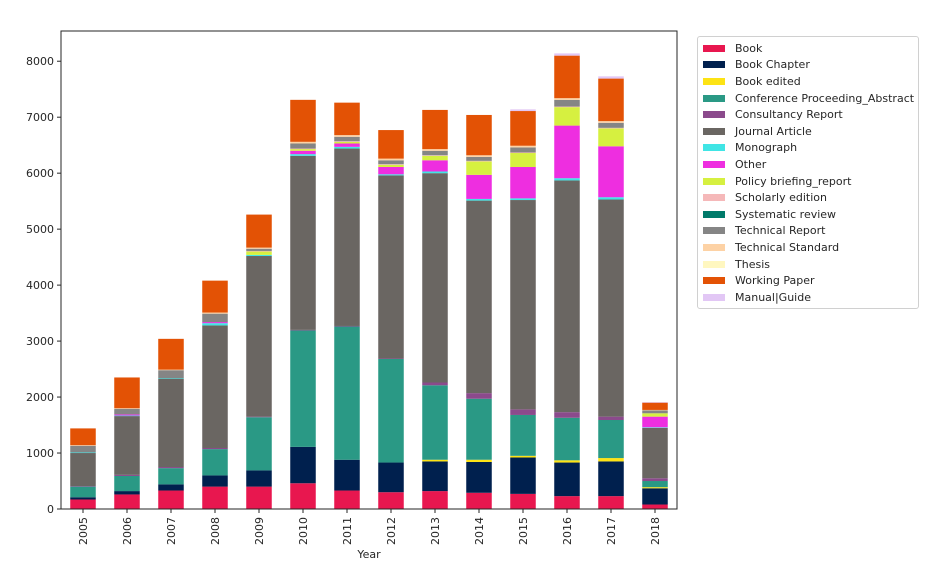 The width and height of the screenshot is (933, 574). What do you see at coordinates (567, 103) in the screenshot?
I see `bar-segment-2016-technical-report` at bounding box center [567, 103].